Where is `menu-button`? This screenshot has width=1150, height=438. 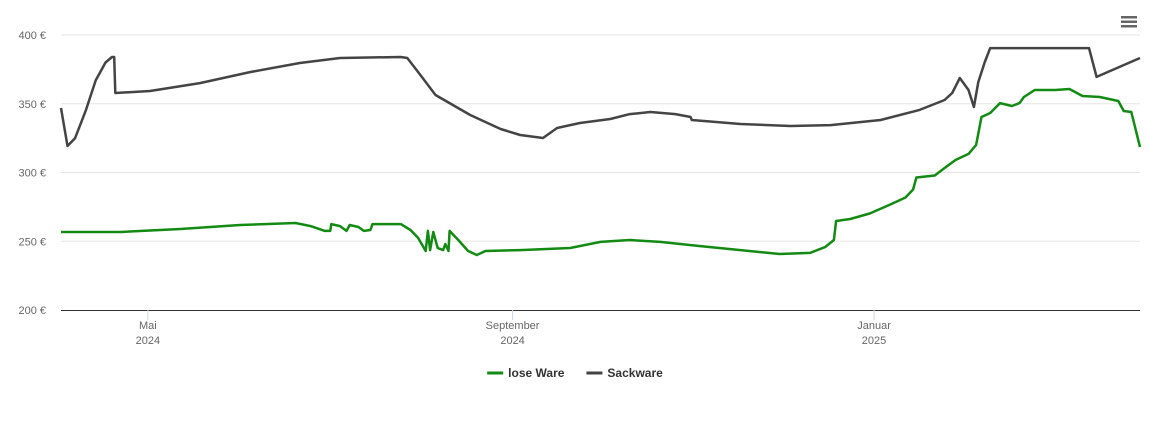
menu-button is located at coordinates (1130, 22).